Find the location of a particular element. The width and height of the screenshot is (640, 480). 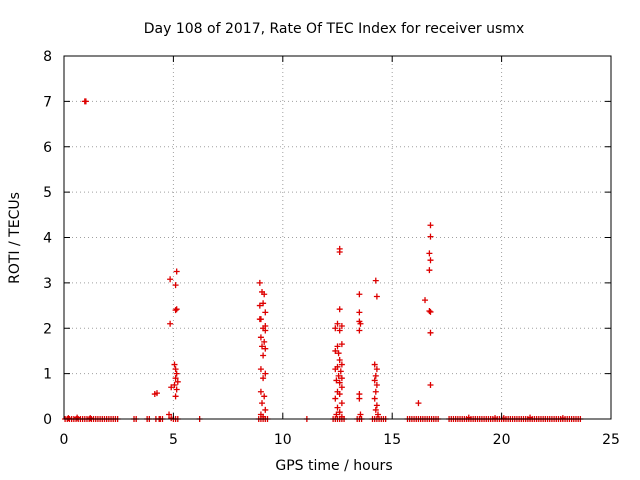

y-axis-label: ROTI / TECUs is located at coordinates (15, 238).